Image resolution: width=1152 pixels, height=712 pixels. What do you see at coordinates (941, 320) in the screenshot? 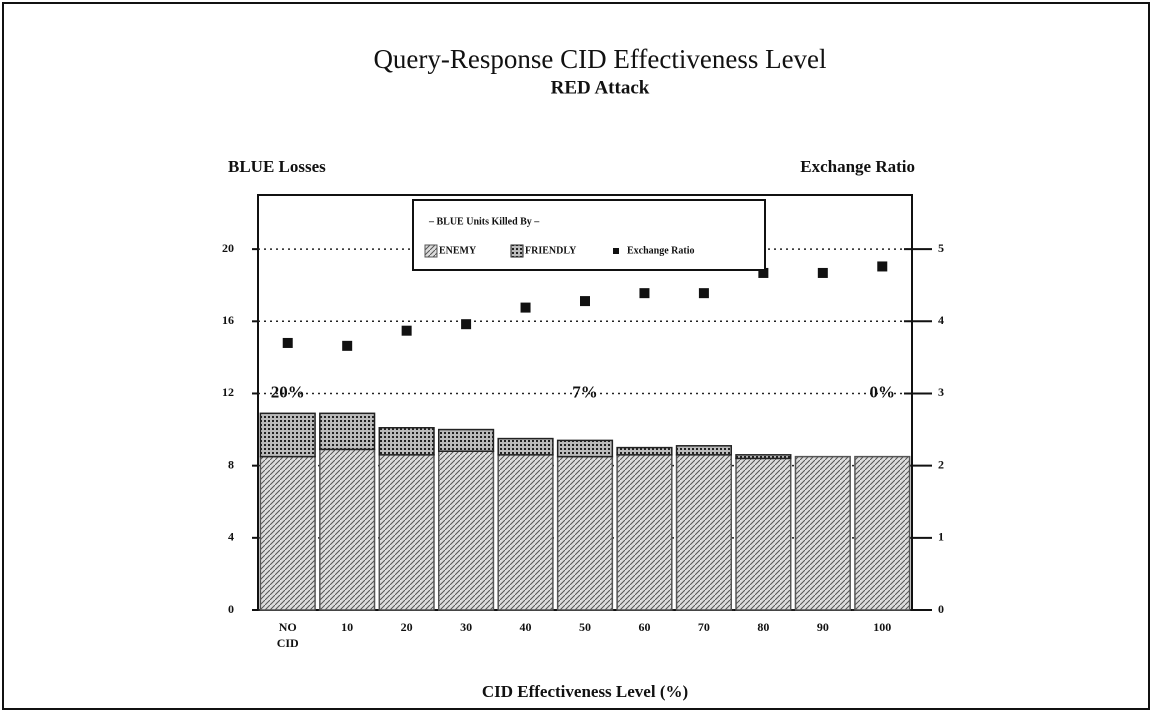
I see `y2-tick-label: 4` at bounding box center [941, 320].